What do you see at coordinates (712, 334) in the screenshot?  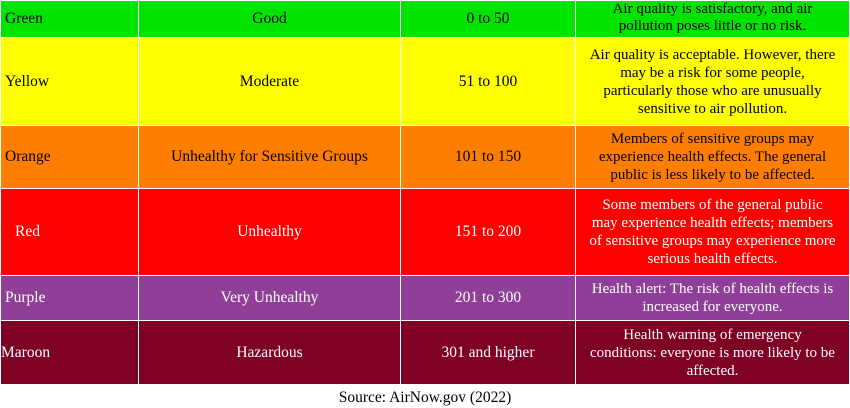 I see `description-line: Health warning of emergency` at bounding box center [712, 334].